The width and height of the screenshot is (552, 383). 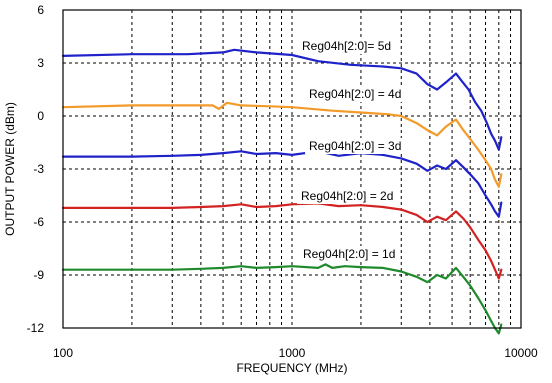 What do you see at coordinates (521, 353) in the screenshot?
I see `x-tick-label: 10000` at bounding box center [521, 353].